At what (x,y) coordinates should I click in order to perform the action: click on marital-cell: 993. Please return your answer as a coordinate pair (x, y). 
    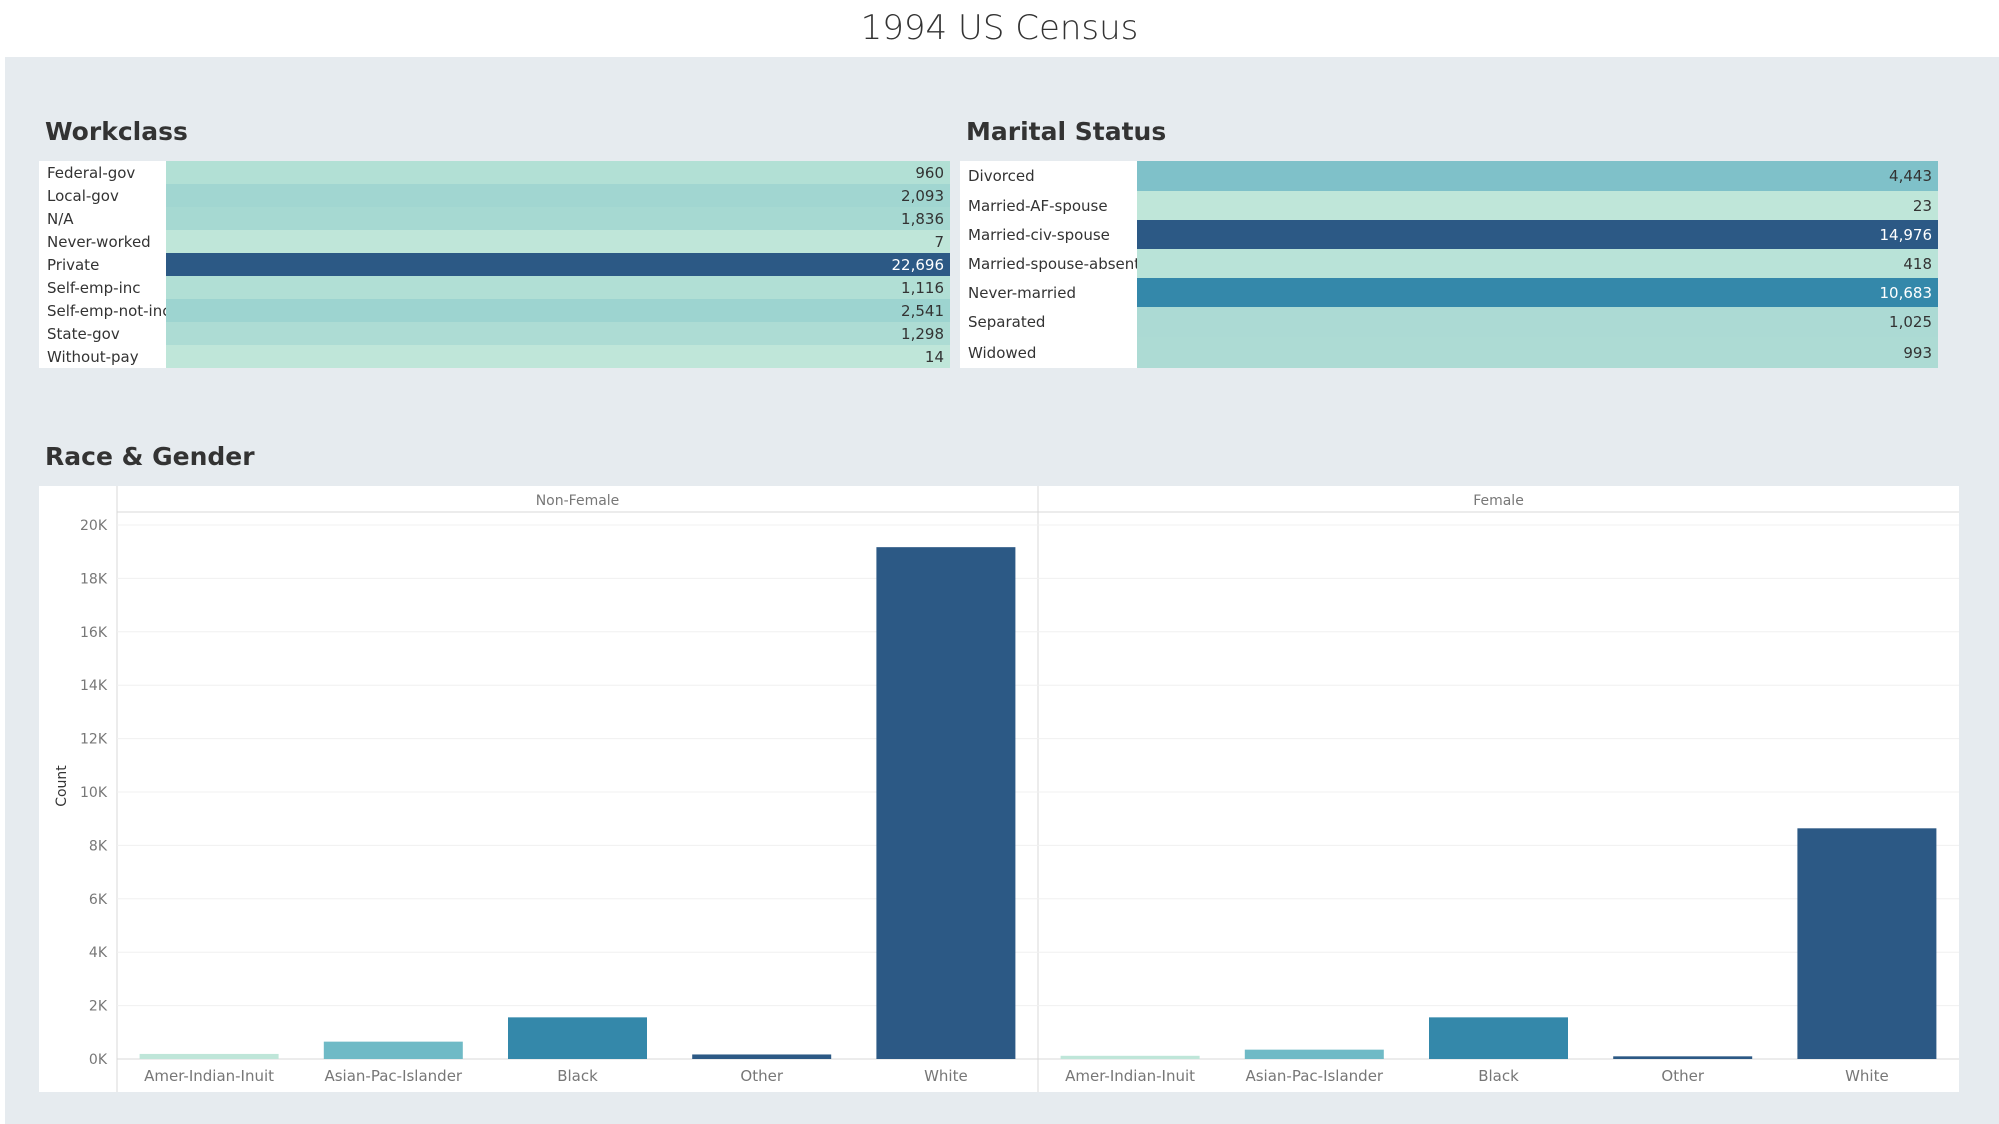
    Looking at the image, I should click on (1537, 352).